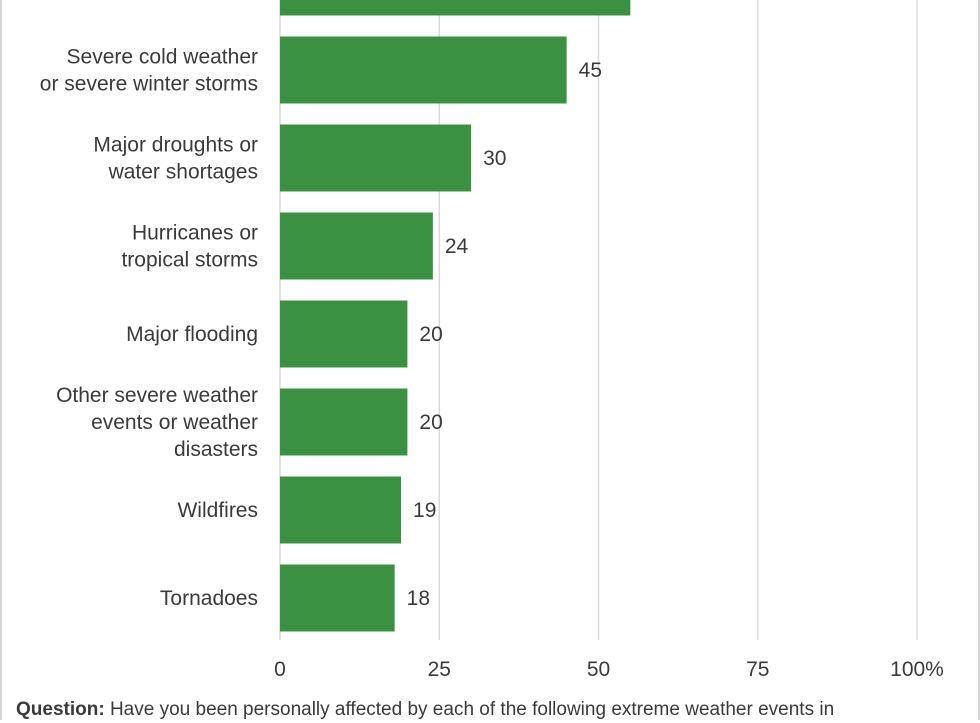 Image resolution: width=980 pixels, height=723 pixels. Describe the element at coordinates (917, 669) in the screenshot. I see `x-tick-label-100: 100%` at that location.